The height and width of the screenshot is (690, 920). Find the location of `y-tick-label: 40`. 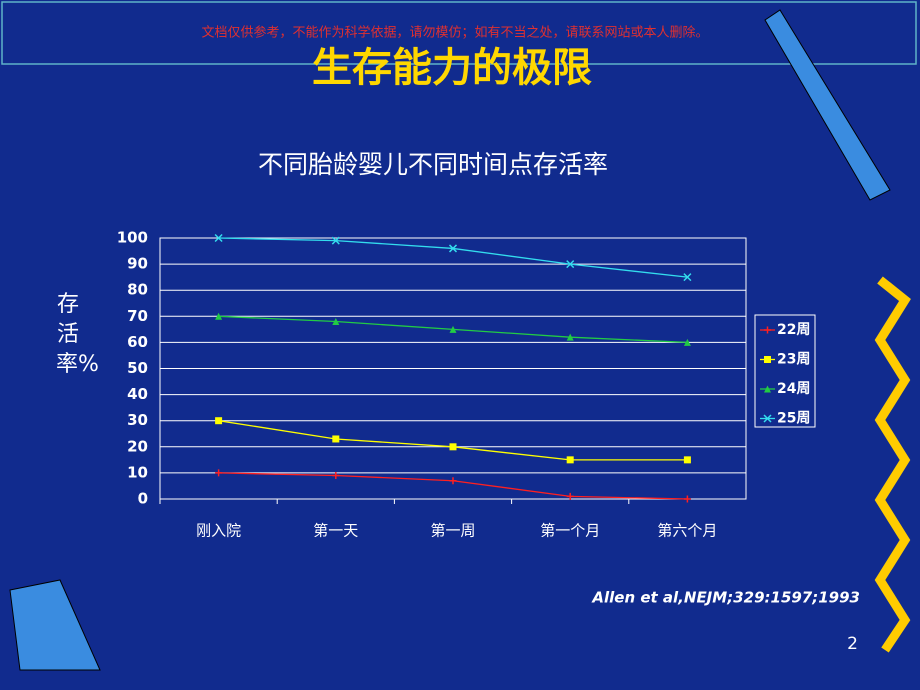

y-tick-label: 40 is located at coordinates (137, 394).